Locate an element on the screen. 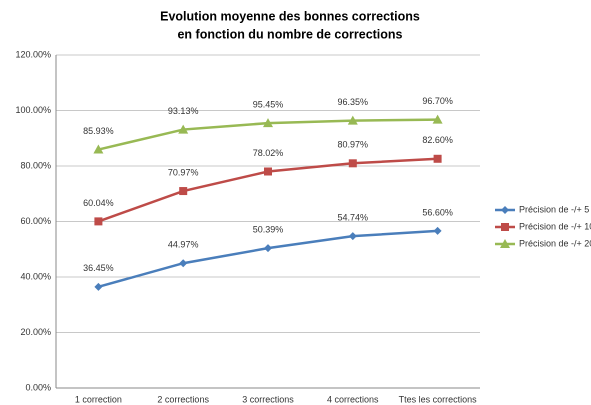  legend-label: Précision de -/+ 20 is located at coordinates (555, 243).